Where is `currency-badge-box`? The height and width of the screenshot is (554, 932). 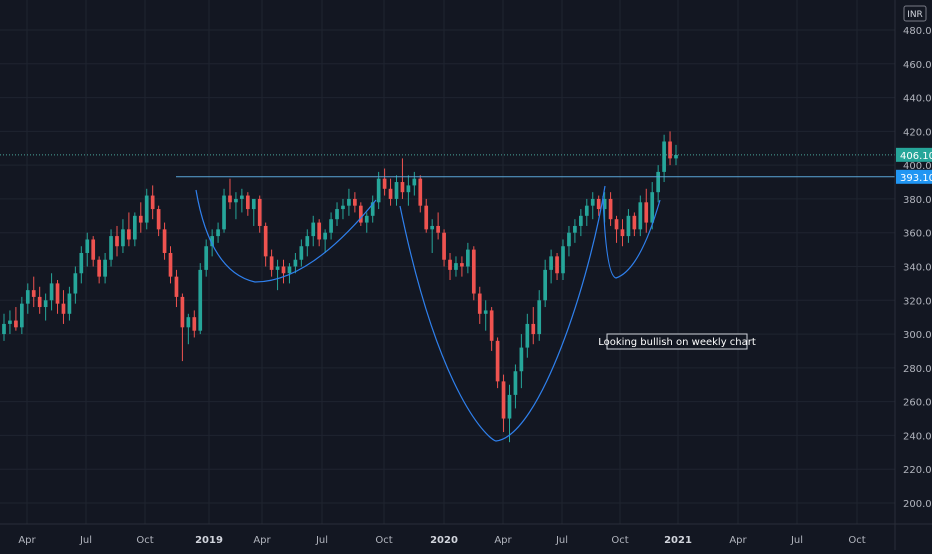
currency-badge-box is located at coordinates (915, 13).